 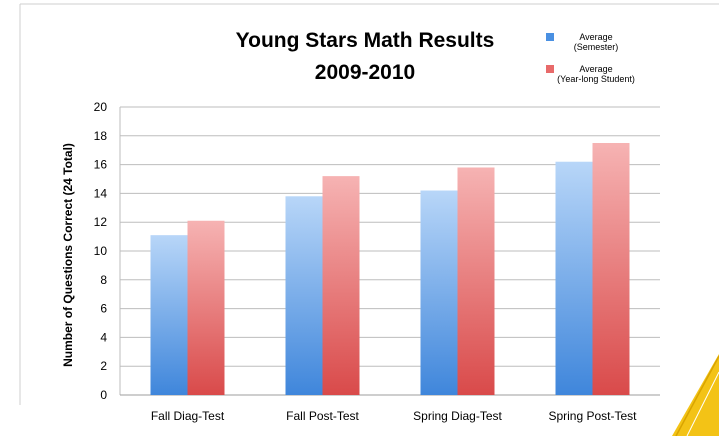 I want to click on y-axis-label: Number of Questions Correct (24 Total), so click(x=68, y=255).